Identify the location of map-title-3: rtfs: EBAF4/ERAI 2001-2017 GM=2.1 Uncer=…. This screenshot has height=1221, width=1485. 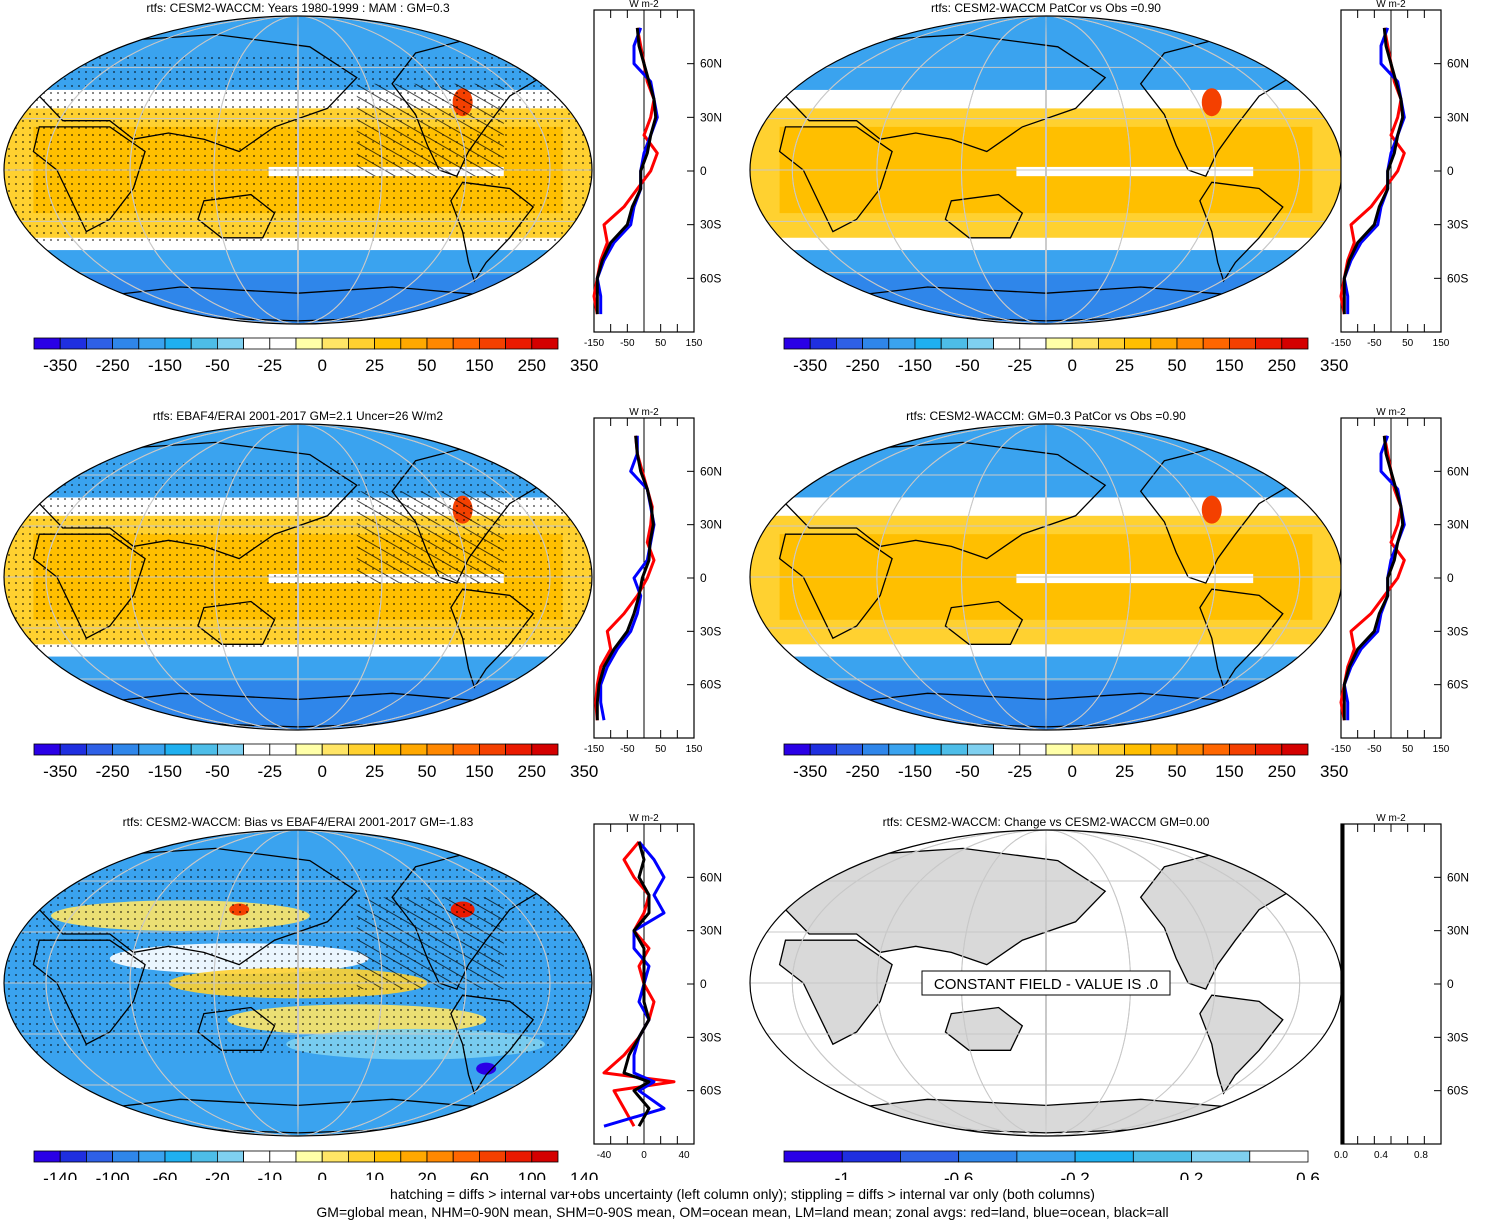
(298, 416).